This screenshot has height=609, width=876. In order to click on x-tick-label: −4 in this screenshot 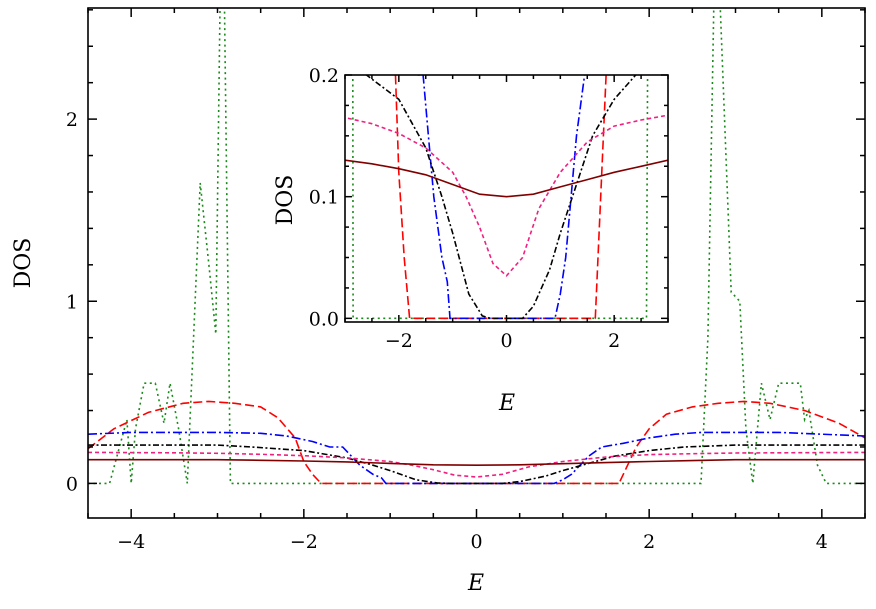, I will do `click(131, 542)`.